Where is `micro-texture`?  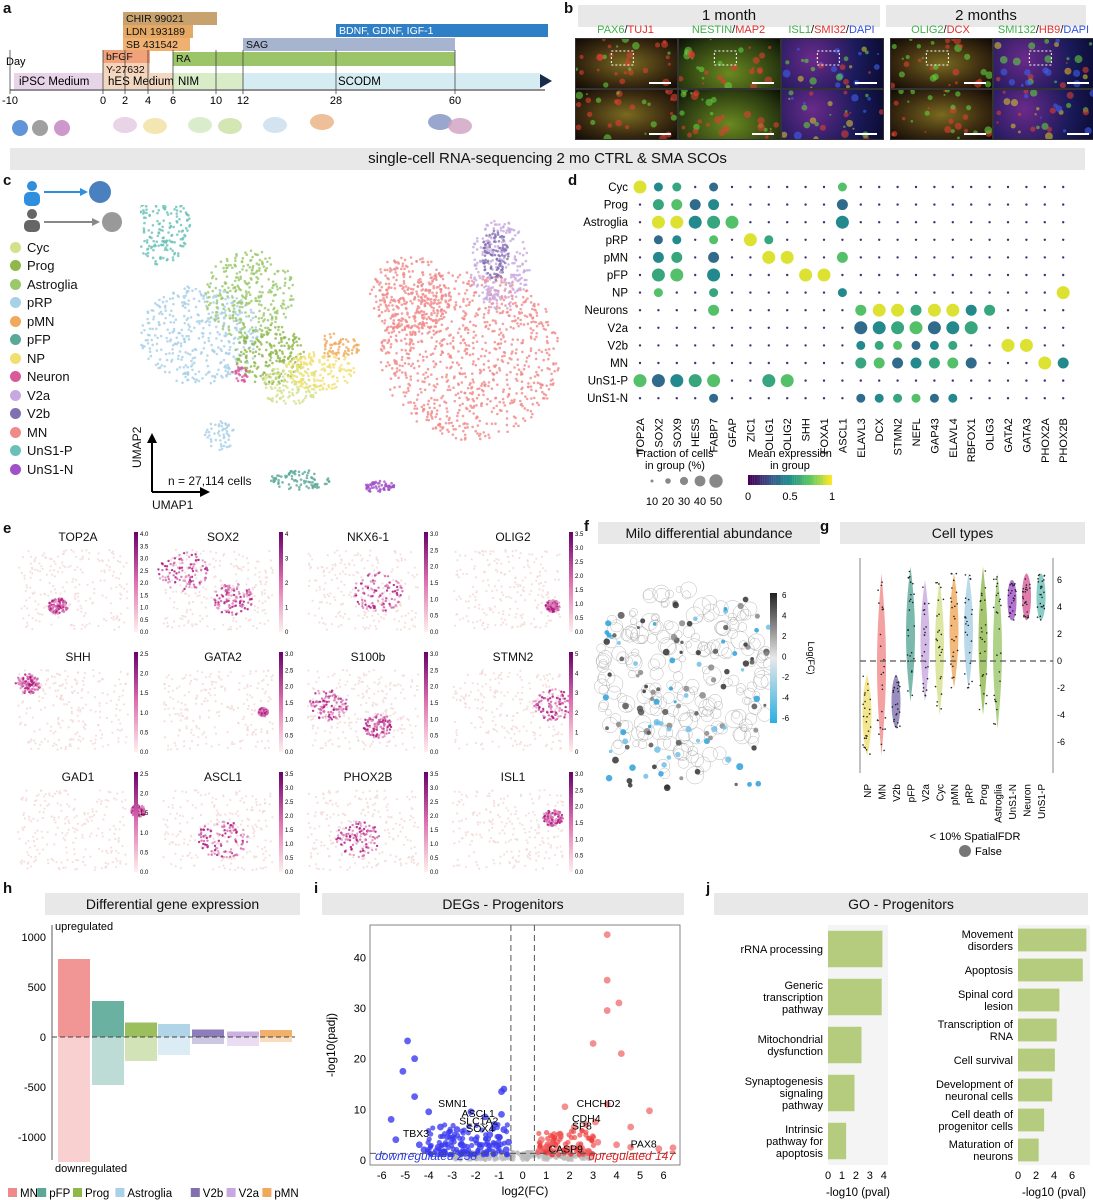
micro-texture is located at coordinates (832, 114).